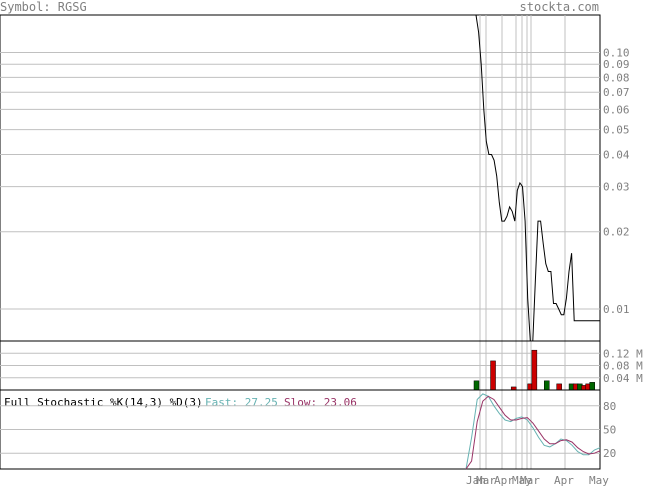  I want to click on price-tick-label: 0.07, so click(616, 92).